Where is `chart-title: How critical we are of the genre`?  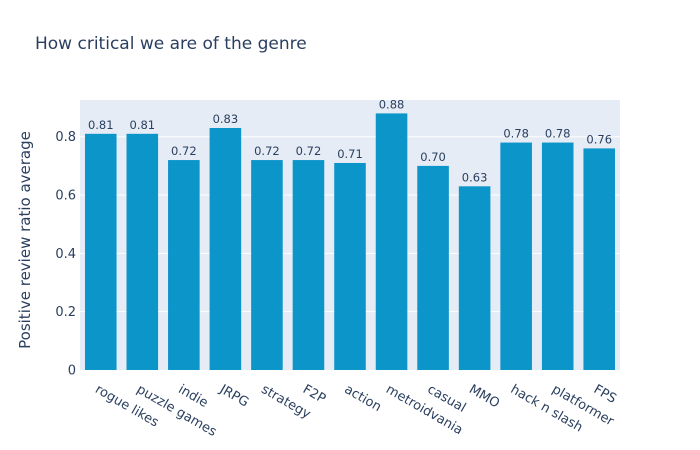 chart-title: How critical we are of the genre is located at coordinates (171, 44).